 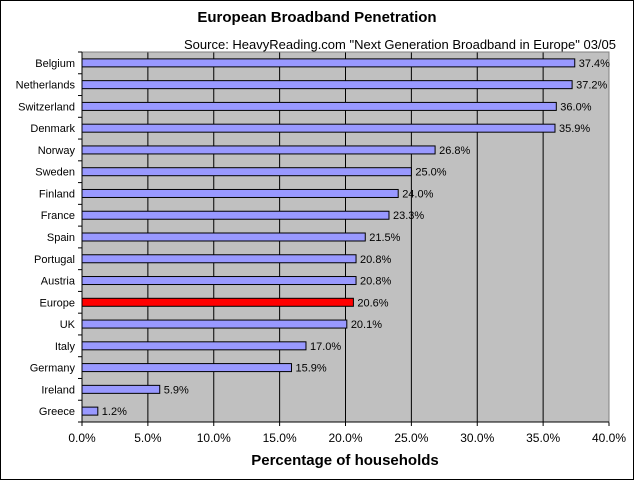 What do you see at coordinates (214, 438) in the screenshot?
I see `x-tick-label: 10.0%` at bounding box center [214, 438].